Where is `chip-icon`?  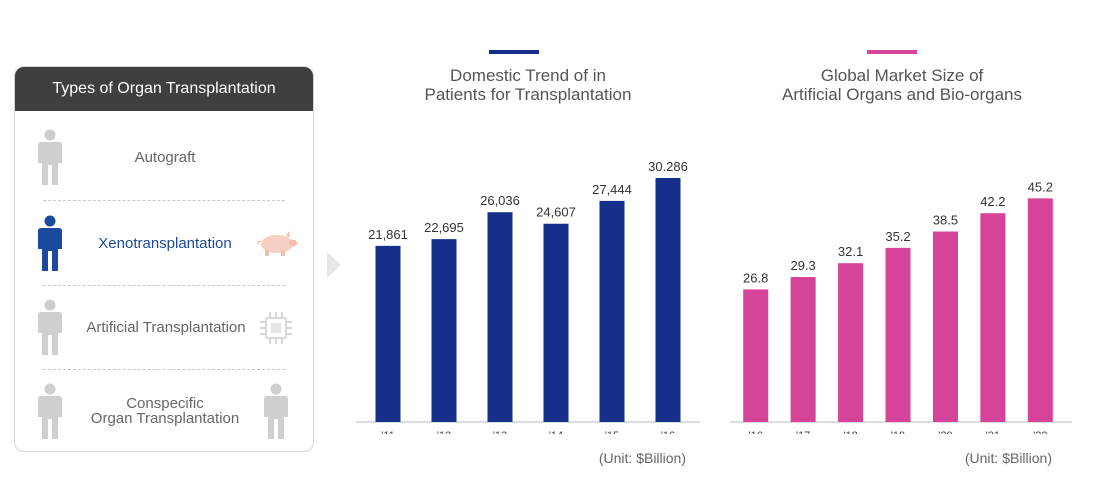
chip-icon is located at coordinates (276, 330).